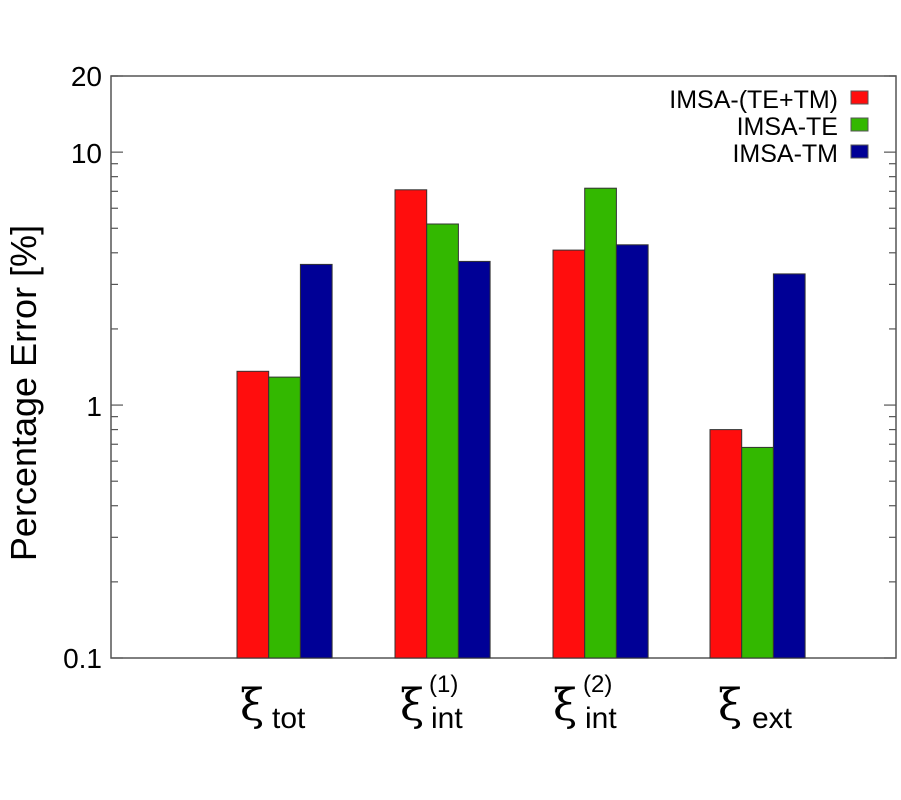  What do you see at coordinates (753, 100) in the screenshot?
I see `legend-label-te-tm: IMSA-(TE+TM)` at bounding box center [753, 100].